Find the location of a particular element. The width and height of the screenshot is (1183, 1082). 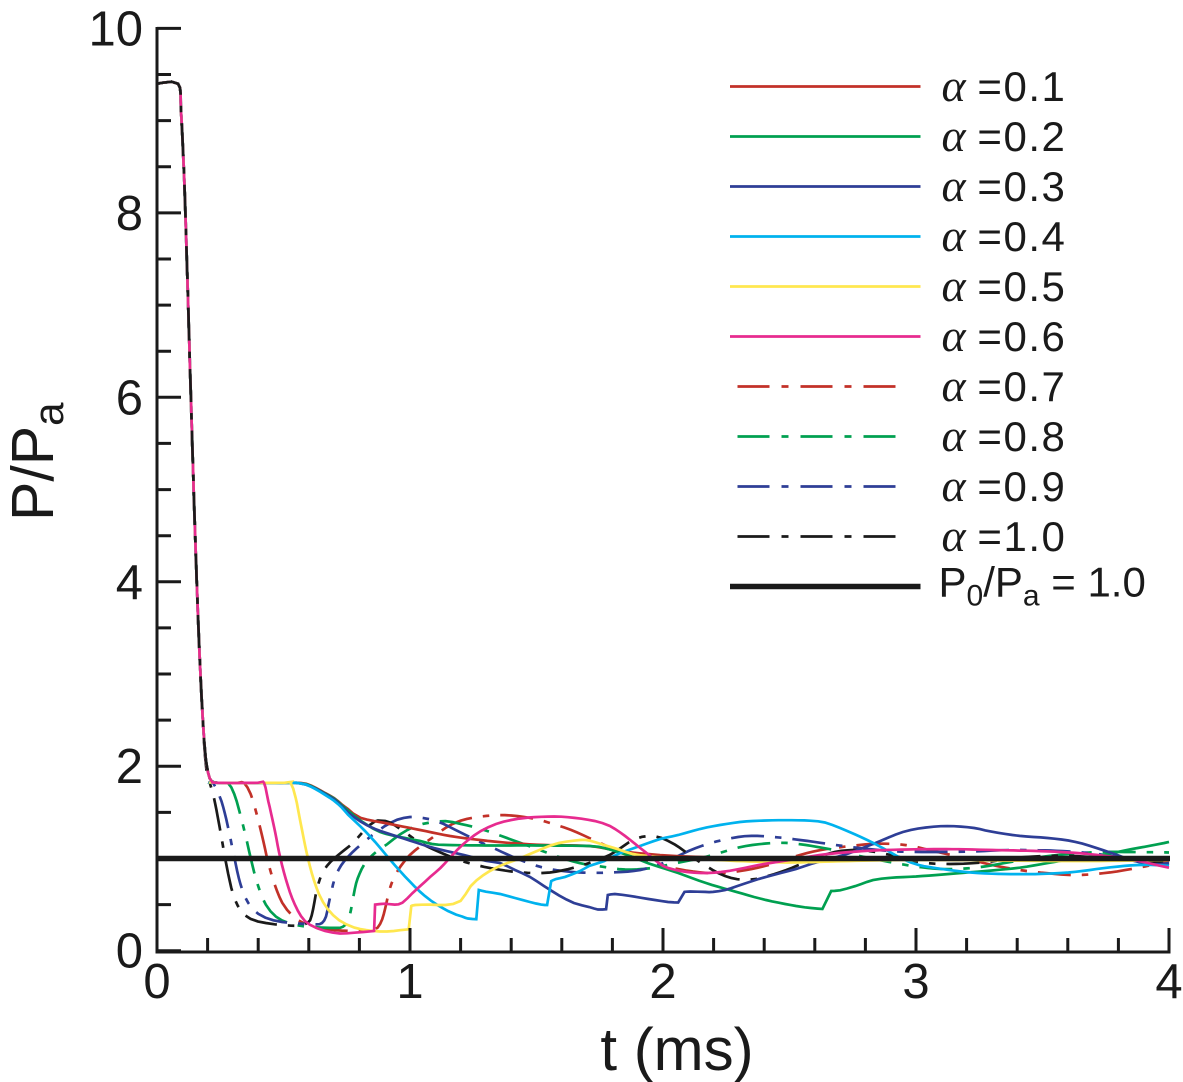

svg-text: α = 0.8 is located at coordinates (1004, 435).